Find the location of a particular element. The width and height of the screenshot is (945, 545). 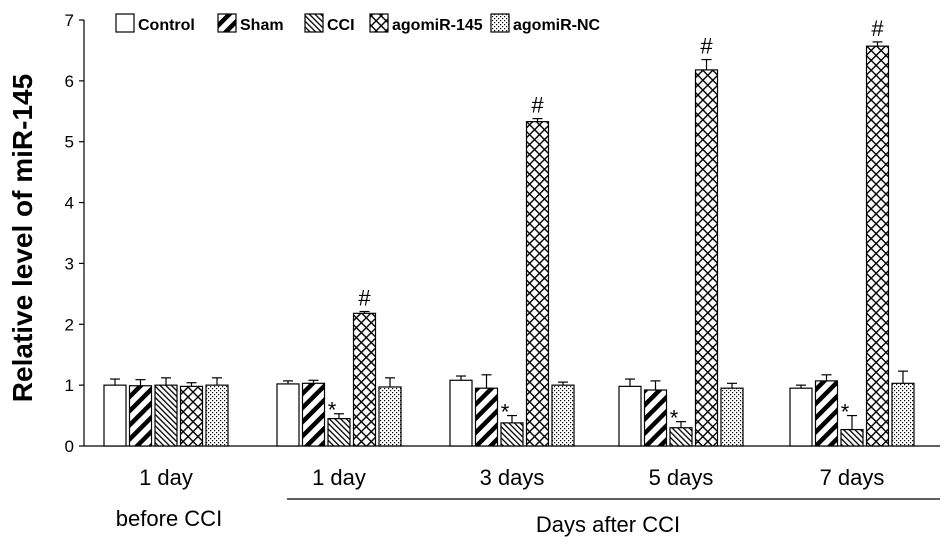

category-label: 7 days is located at coordinates (852, 477).